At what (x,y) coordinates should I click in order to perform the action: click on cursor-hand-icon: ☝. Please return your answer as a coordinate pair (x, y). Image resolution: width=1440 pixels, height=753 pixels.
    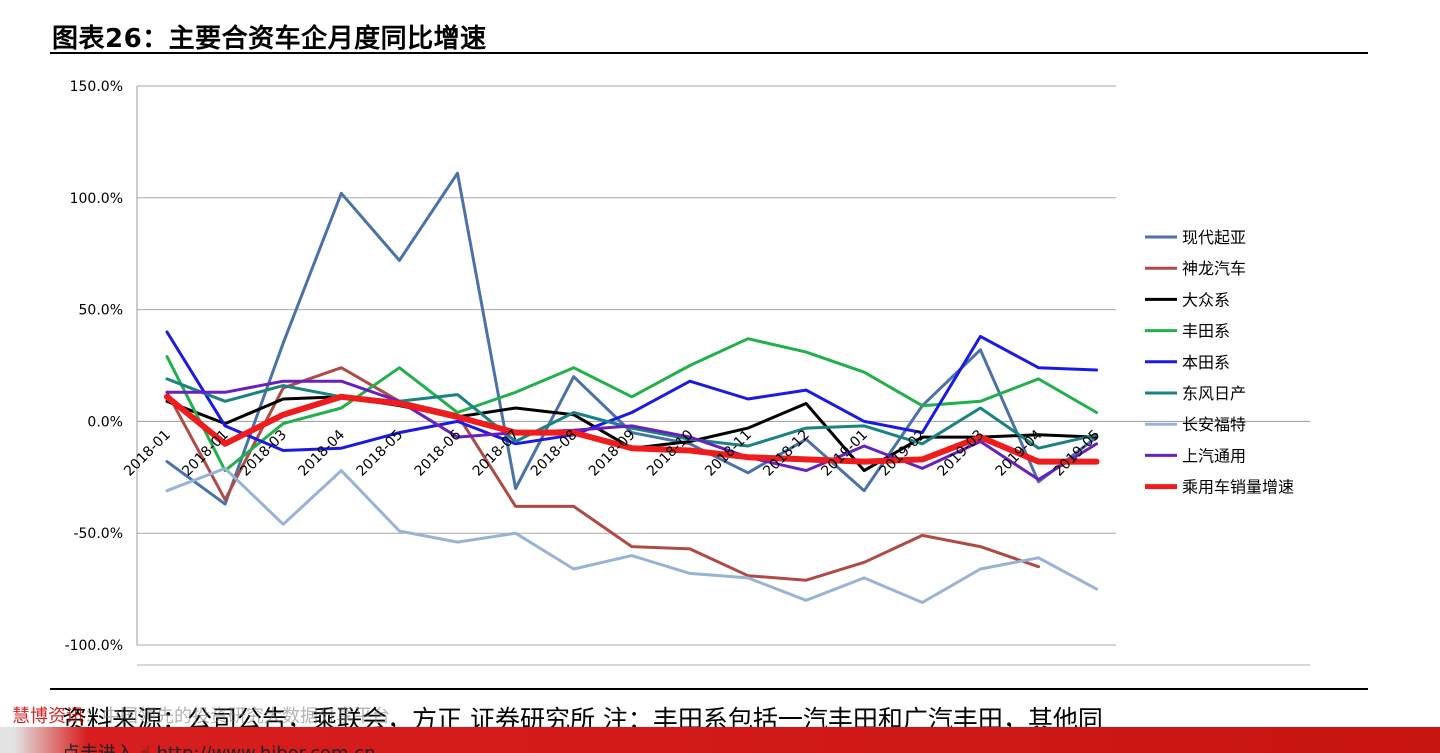
    Looking at the image, I should click on (145, 748).